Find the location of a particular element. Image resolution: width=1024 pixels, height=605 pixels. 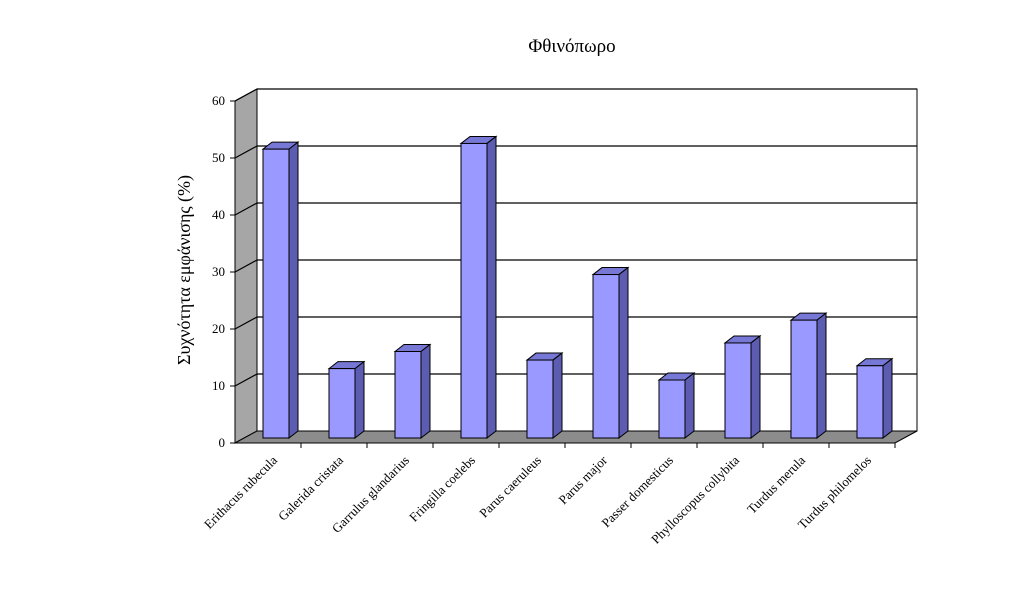

y-tick-label: 30 is located at coordinates (218, 271).